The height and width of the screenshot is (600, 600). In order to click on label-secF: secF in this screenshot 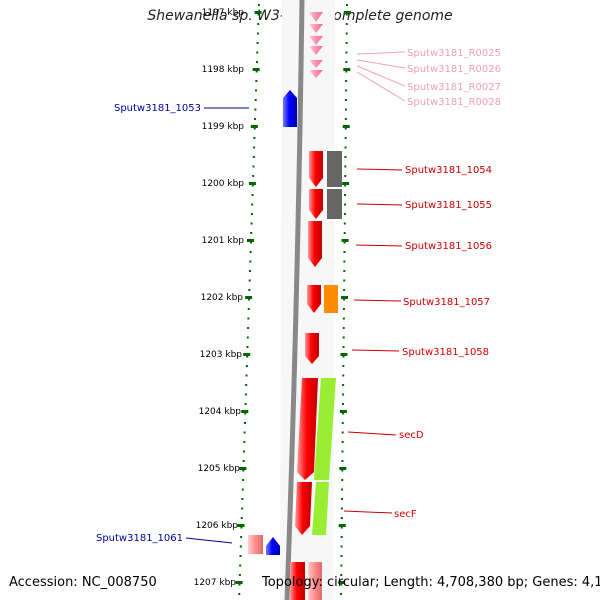, I will do `click(405, 514)`.